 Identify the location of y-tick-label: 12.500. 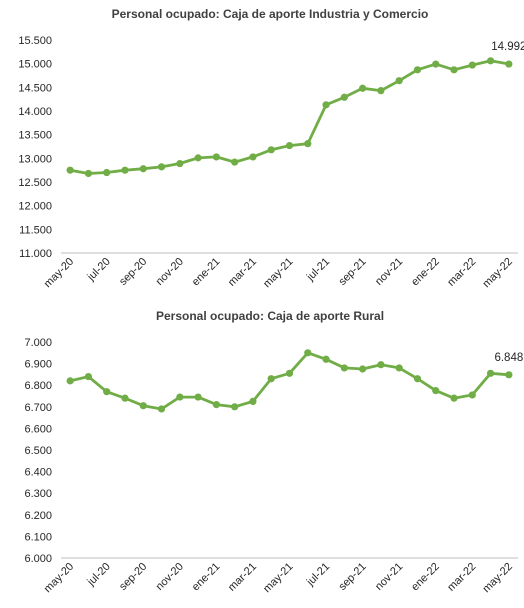
(35, 183).